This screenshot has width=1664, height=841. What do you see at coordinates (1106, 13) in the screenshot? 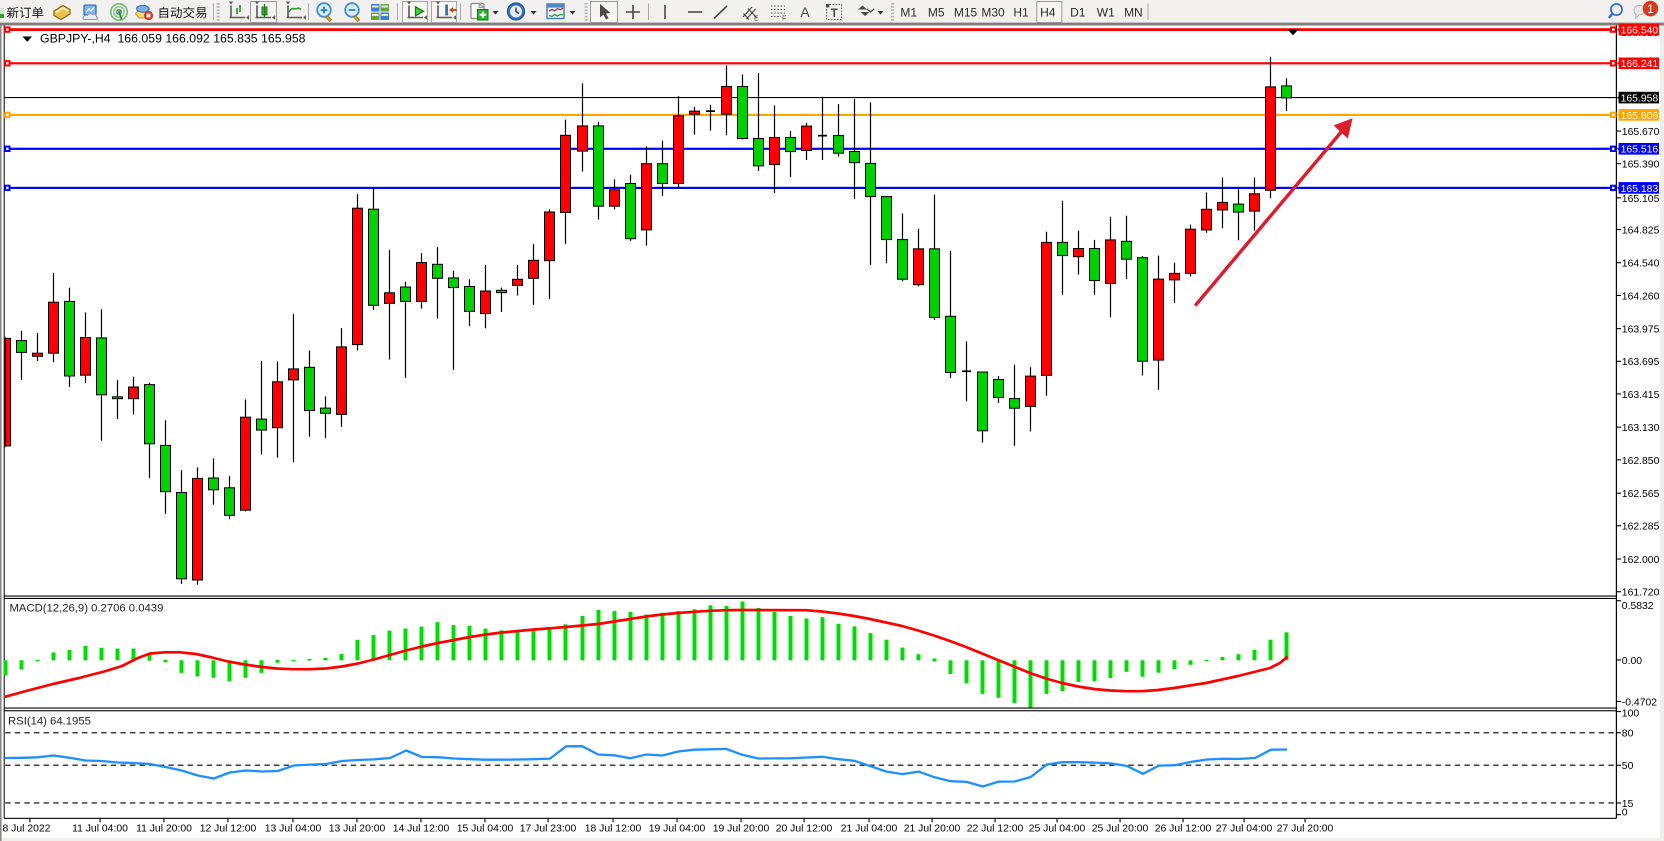
I see `svg-text: W1` at bounding box center [1106, 13].